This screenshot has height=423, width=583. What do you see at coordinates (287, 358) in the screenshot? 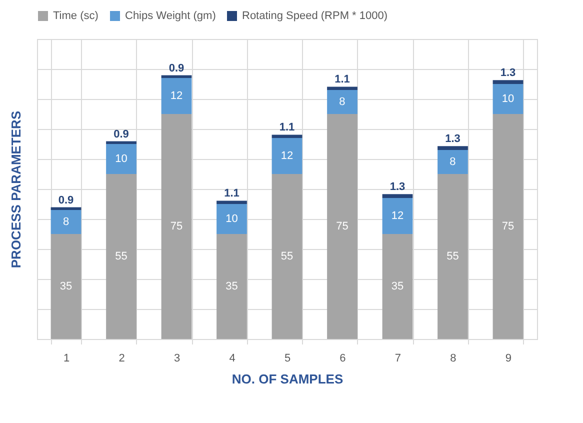
I see `x-tick-label: 5` at bounding box center [287, 358].